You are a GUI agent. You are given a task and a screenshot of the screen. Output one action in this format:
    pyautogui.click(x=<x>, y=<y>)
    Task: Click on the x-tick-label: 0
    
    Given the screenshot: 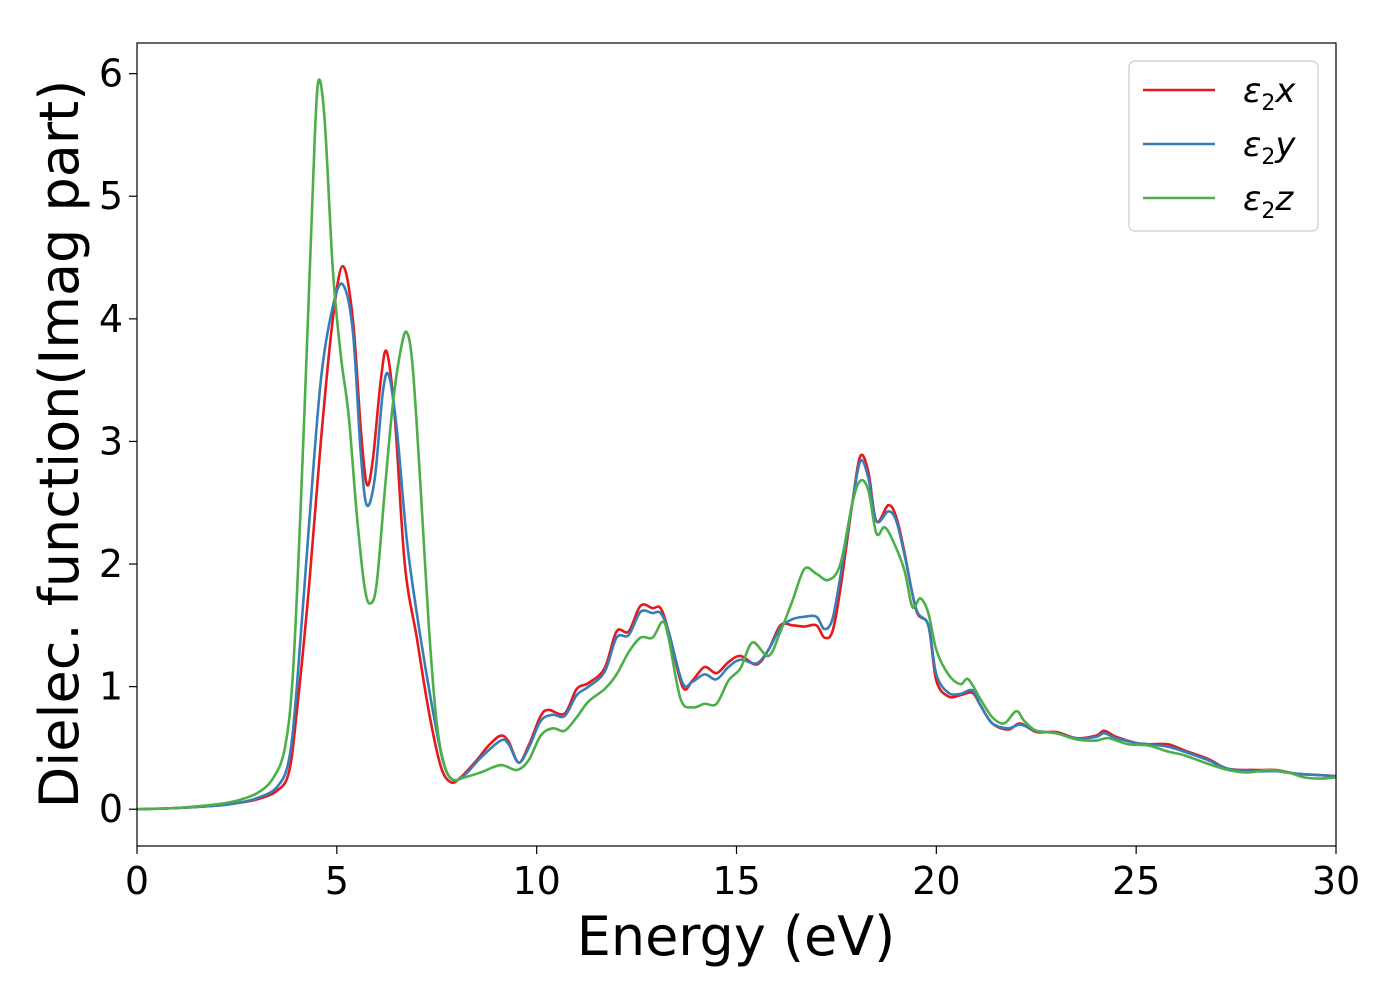 What is the action you would take?
    pyautogui.click(x=137, y=881)
    